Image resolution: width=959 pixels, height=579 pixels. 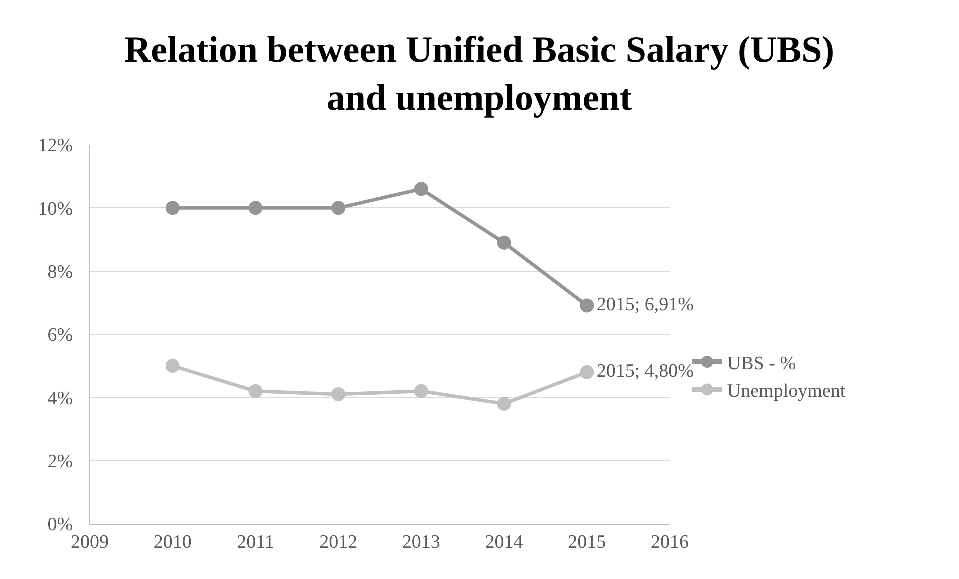 I want to click on chart-title: Relation between Unified Basic Salary (UBS) and unemployment, so click(x=479, y=75).